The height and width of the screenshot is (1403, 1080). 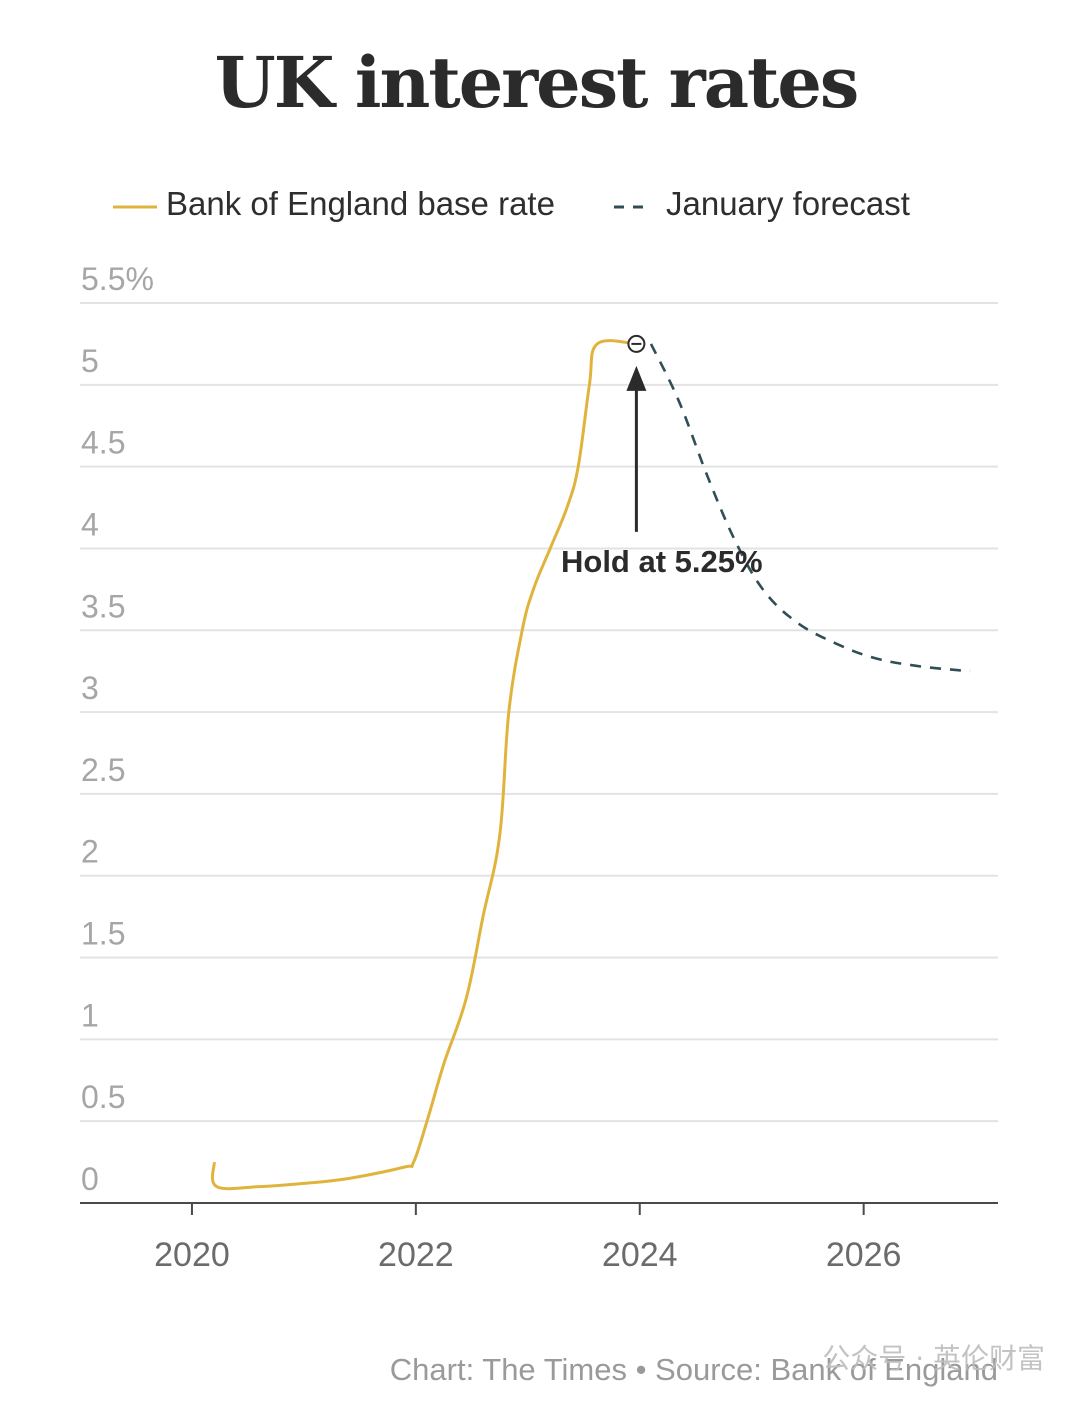 What do you see at coordinates (416, 1255) in the screenshot?
I see `x-tick-label: 2022` at bounding box center [416, 1255].